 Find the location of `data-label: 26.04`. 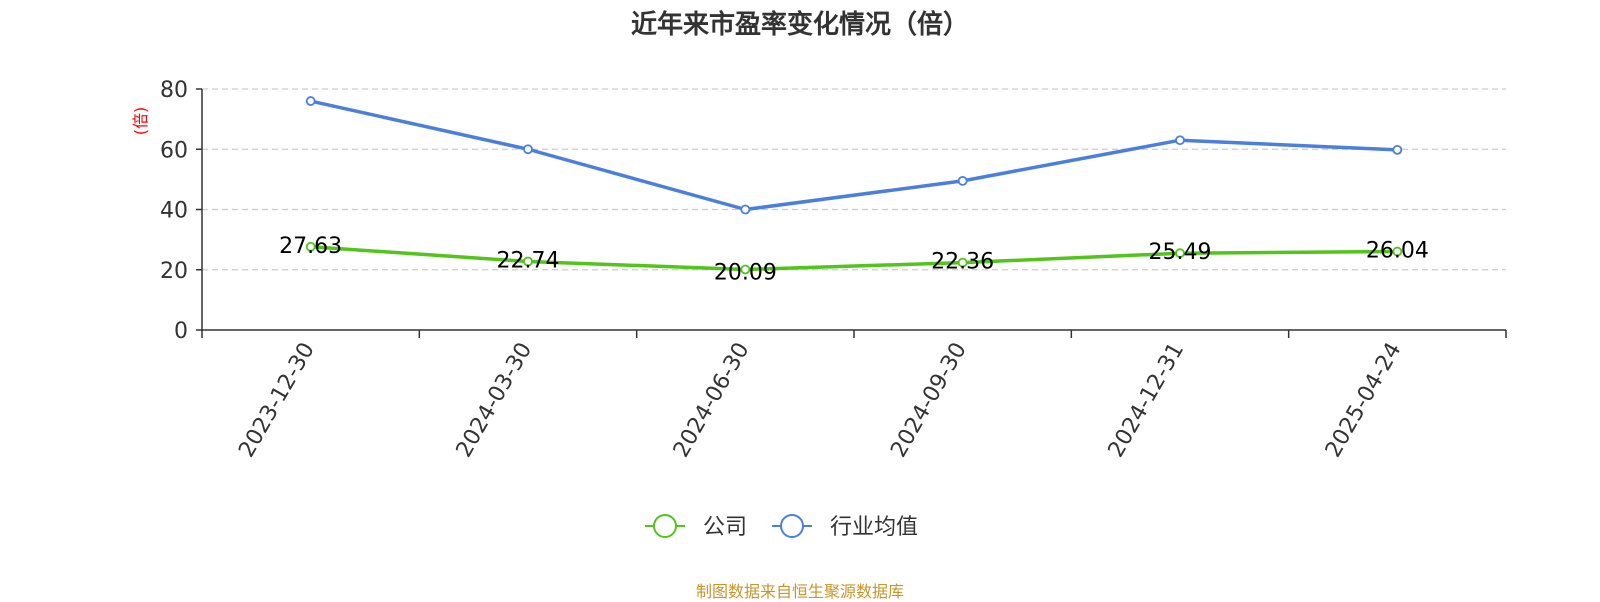

data-label: 26.04 is located at coordinates (1397, 251).